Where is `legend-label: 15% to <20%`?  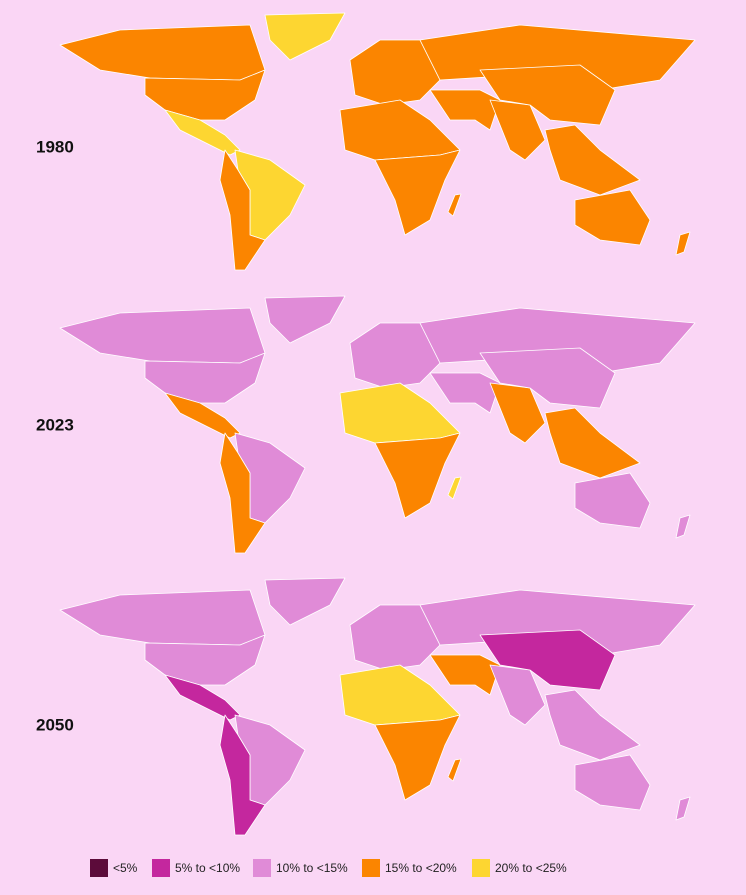 legend-label: 15% to <20% is located at coordinates (421, 868).